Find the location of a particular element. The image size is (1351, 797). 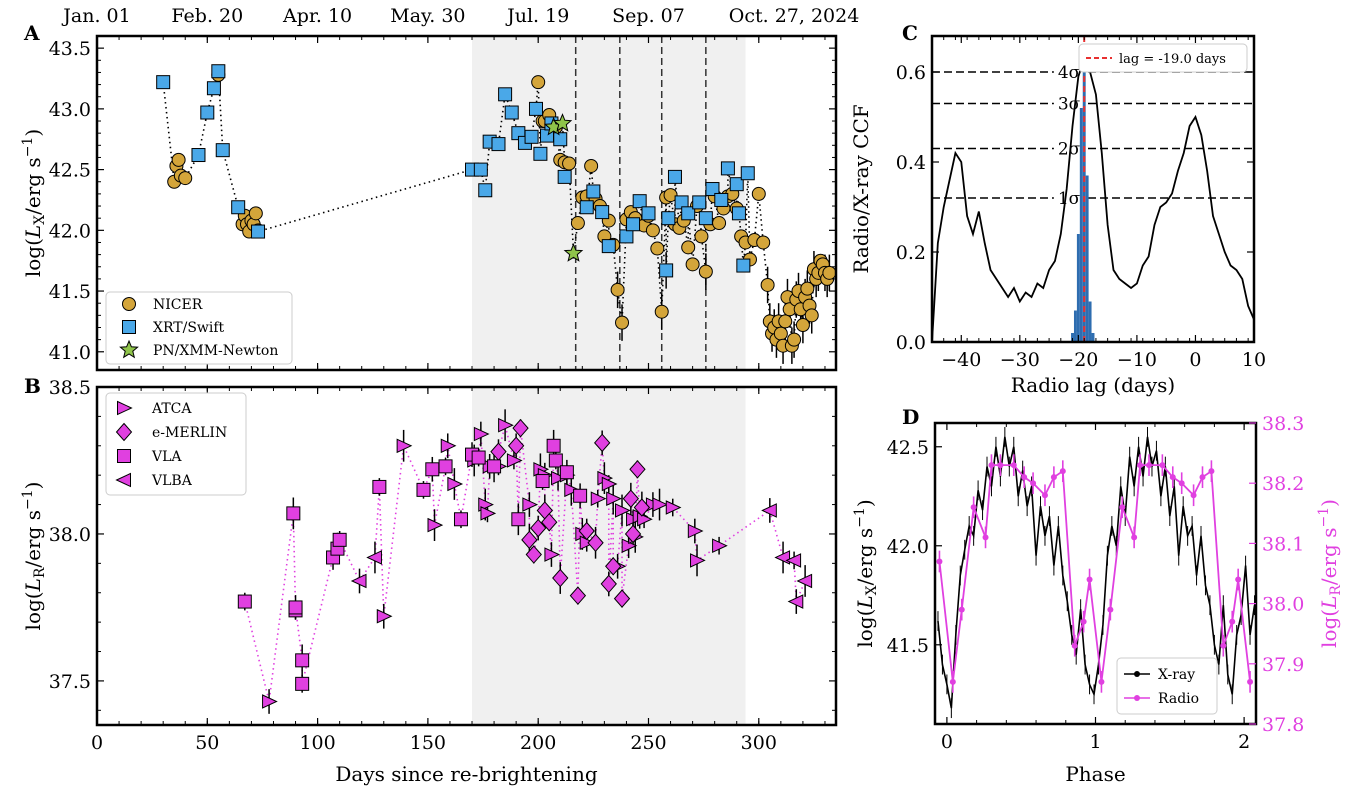

radio-curve is located at coordinates (1094, 573).